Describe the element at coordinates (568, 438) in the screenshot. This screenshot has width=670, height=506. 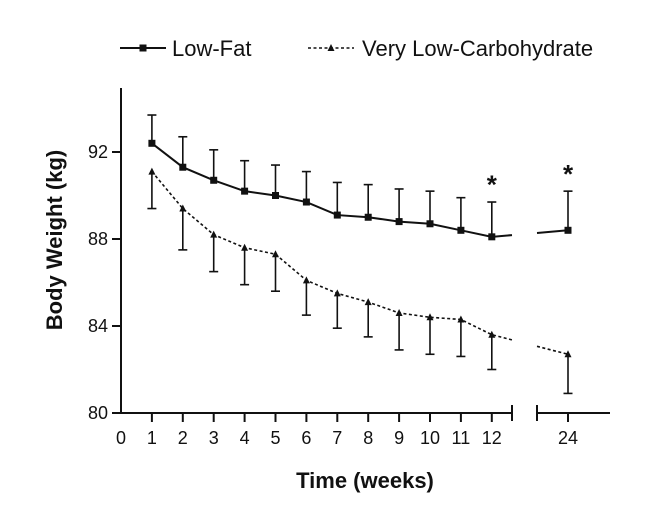
I see `x-tick-label-24: 24` at that location.